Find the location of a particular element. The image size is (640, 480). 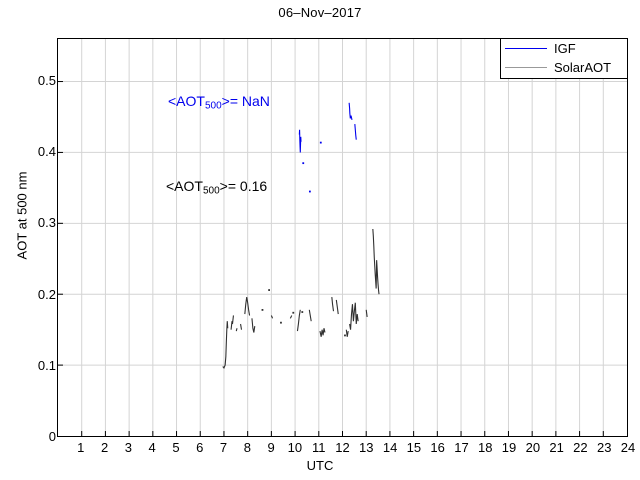

y-tick-label: 0.2 is located at coordinates (46, 294).